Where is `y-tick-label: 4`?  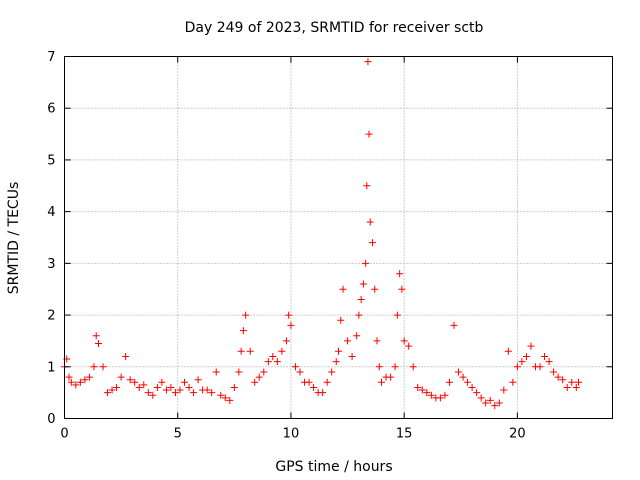
y-tick-label: 4 is located at coordinates (51, 212).